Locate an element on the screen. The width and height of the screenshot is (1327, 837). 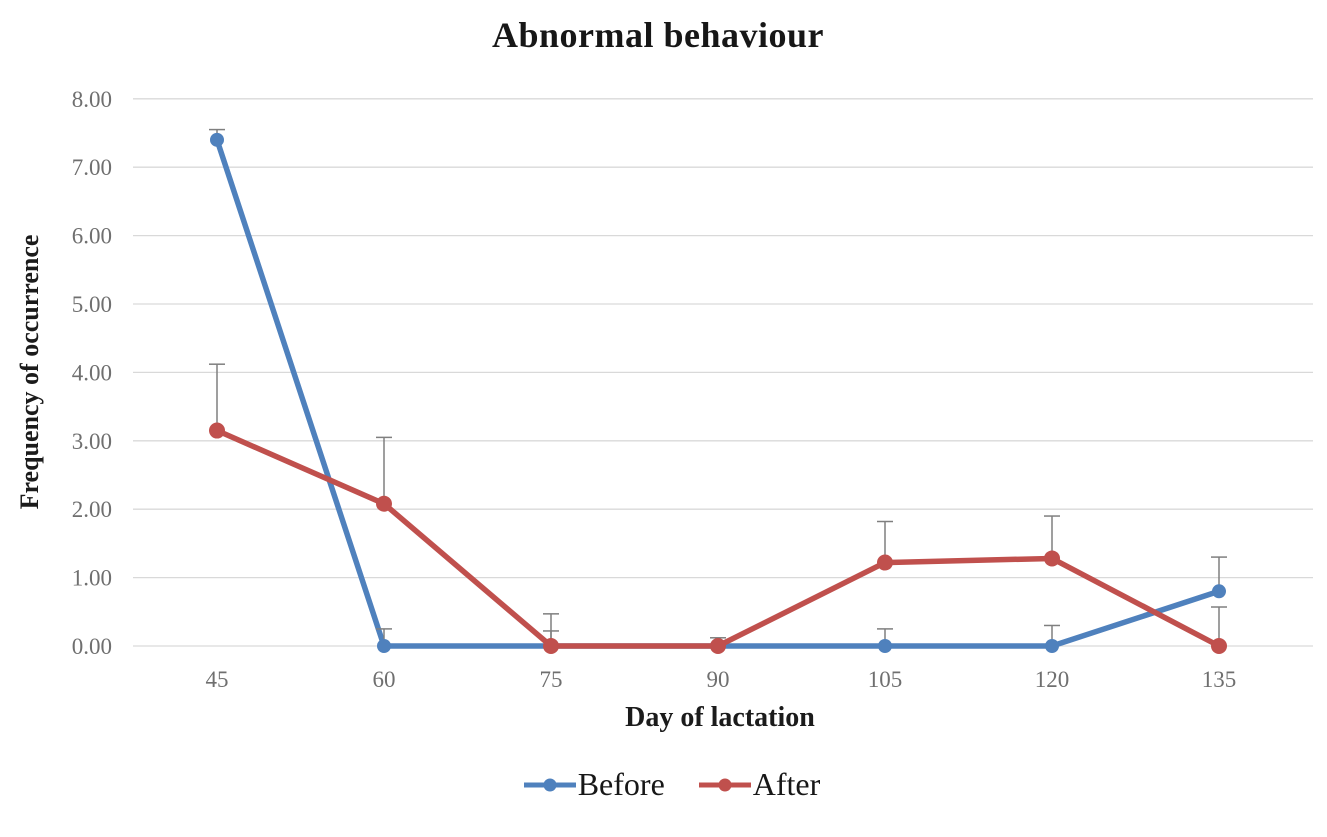
y-tick-label: 4.00 is located at coordinates (92, 372).